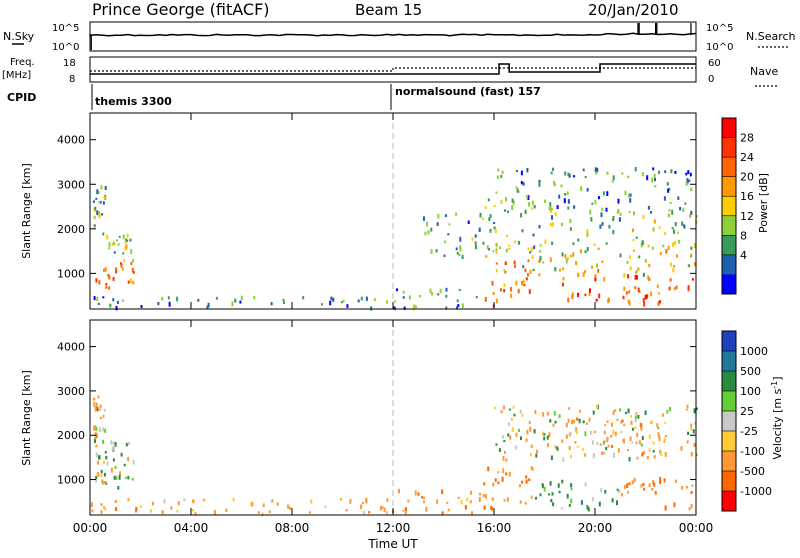 The width and height of the screenshot is (800, 558). Describe the element at coordinates (595, 528) in the screenshot. I see `time-tick-label: 20:00` at that location.